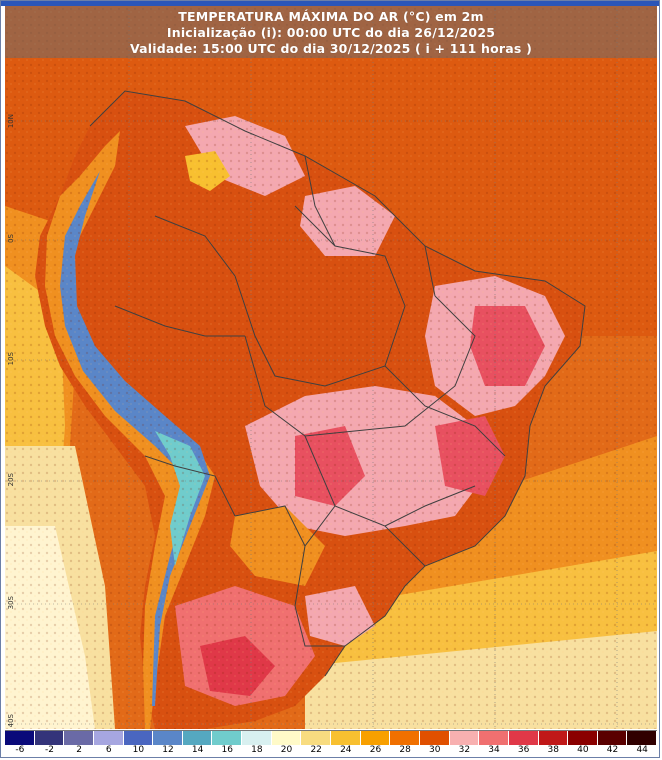 This screenshot has height=760, width=662. Describe the element at coordinates (20, 750) in the screenshot. I see `legend-tick-label: -6` at that location.